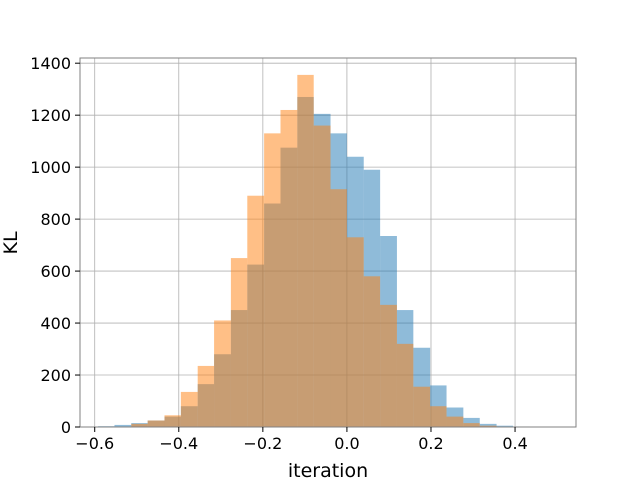 This screenshot has height=480, width=640. I want to click on x-axis-ticks: −0.6 −0.4 −0.2 0.0 0.2 0.4, so click(301, 440).